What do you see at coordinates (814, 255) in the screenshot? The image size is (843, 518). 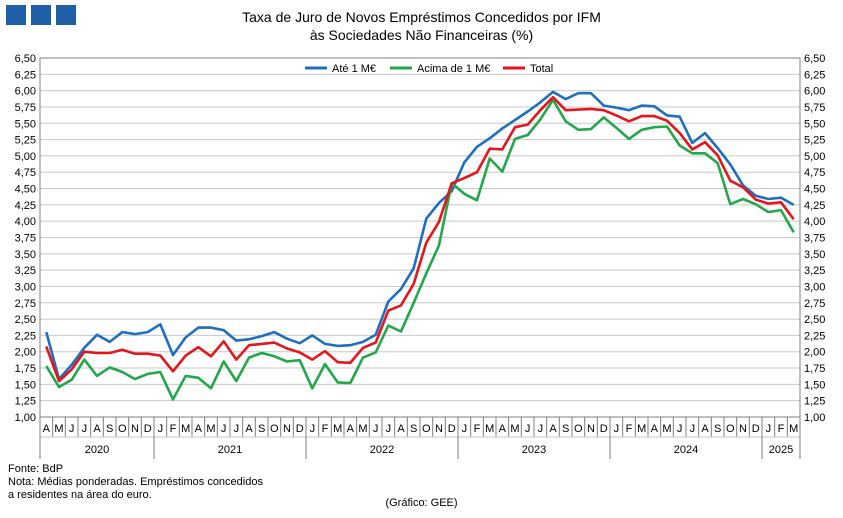 I see `y-tick-label-right: 3,50` at bounding box center [814, 255].